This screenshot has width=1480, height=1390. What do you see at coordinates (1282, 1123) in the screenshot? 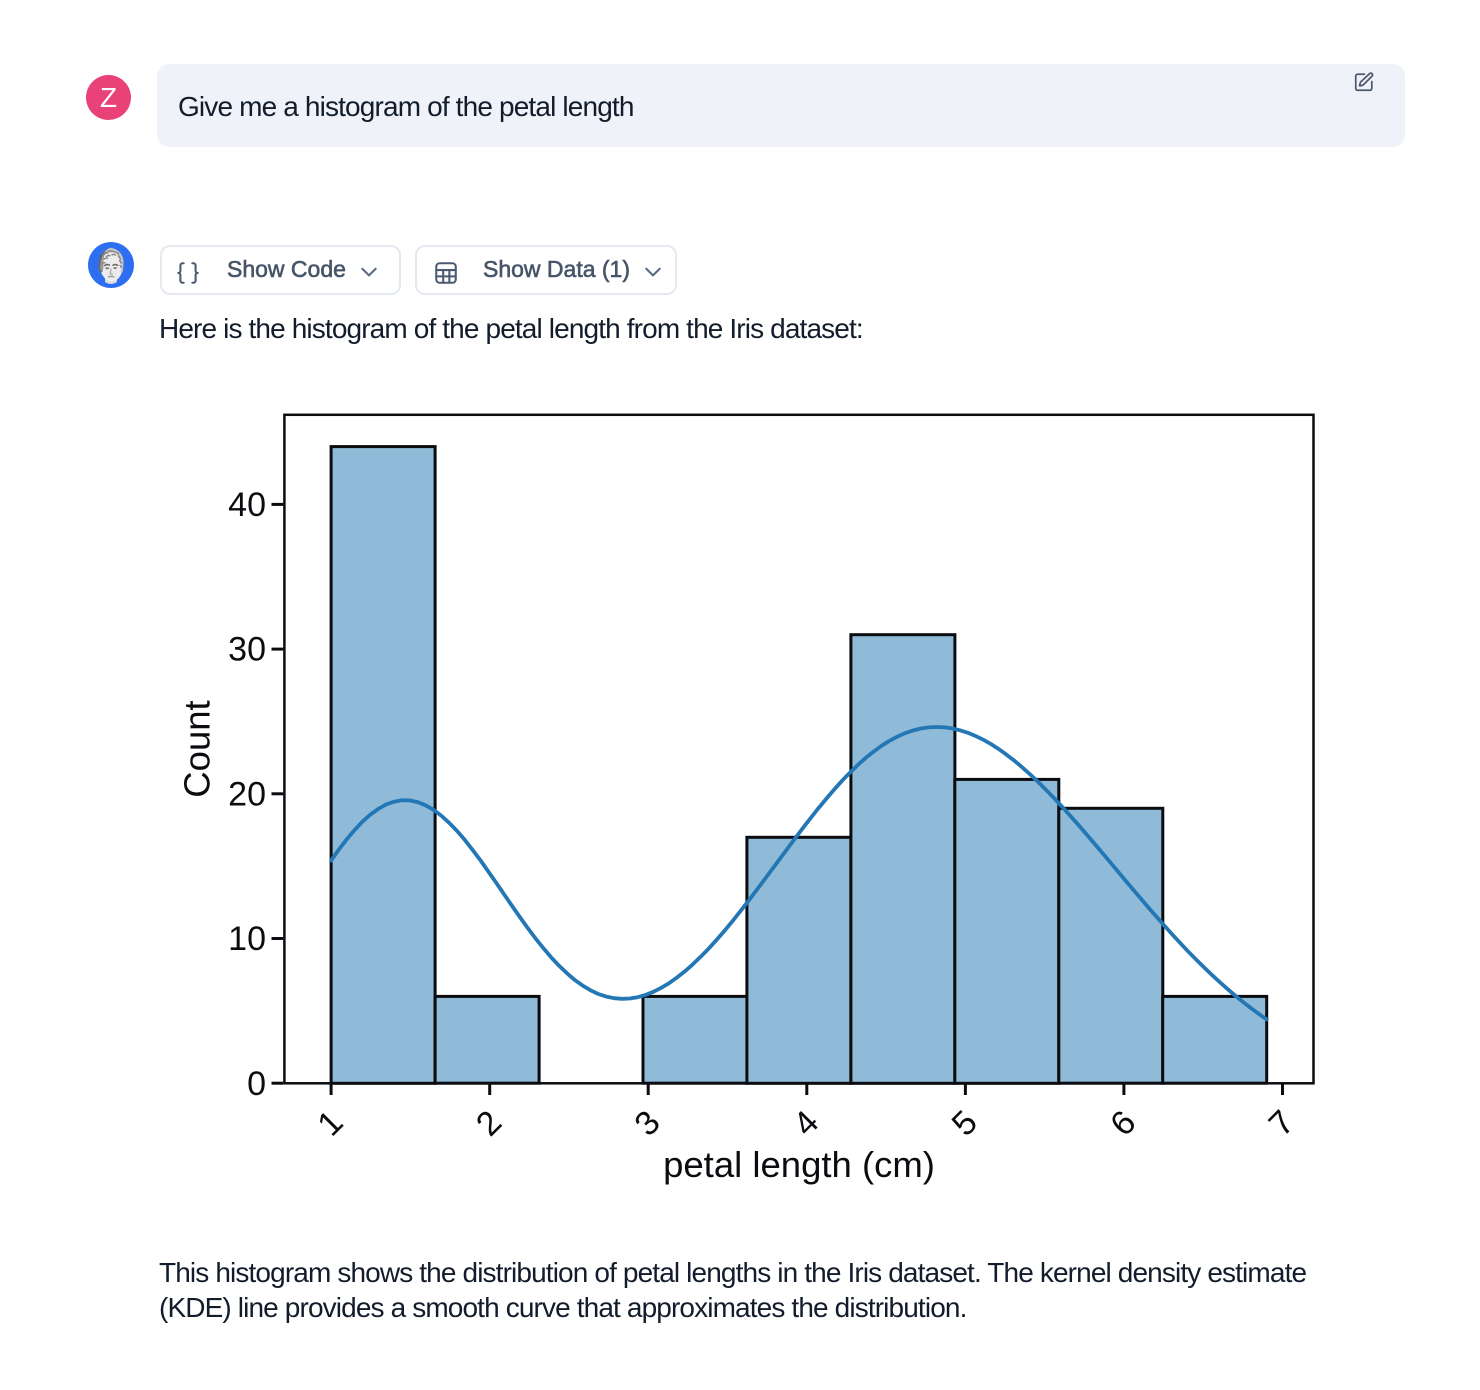
I see `svg-text: 7` at bounding box center [1282, 1123].